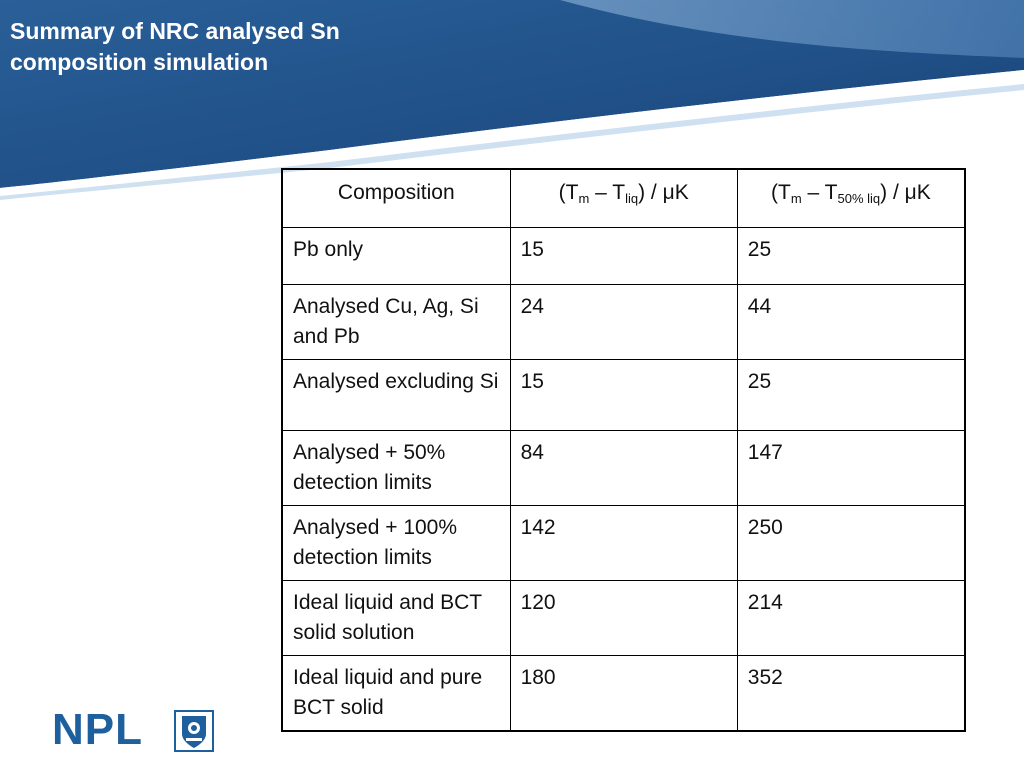 Image resolution: width=1024 pixels, height=768 pixels. Describe the element at coordinates (584, 198) in the screenshot. I see `header-tm-tliq-sub-m: m` at that location.